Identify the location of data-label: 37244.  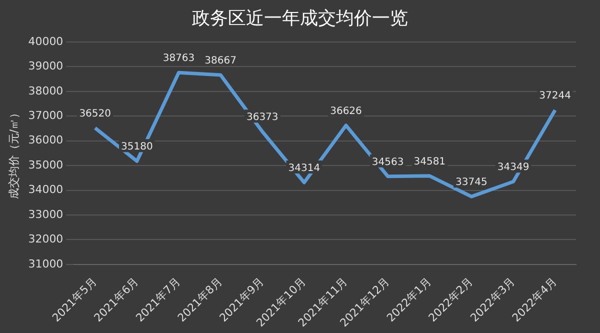
(555, 96).